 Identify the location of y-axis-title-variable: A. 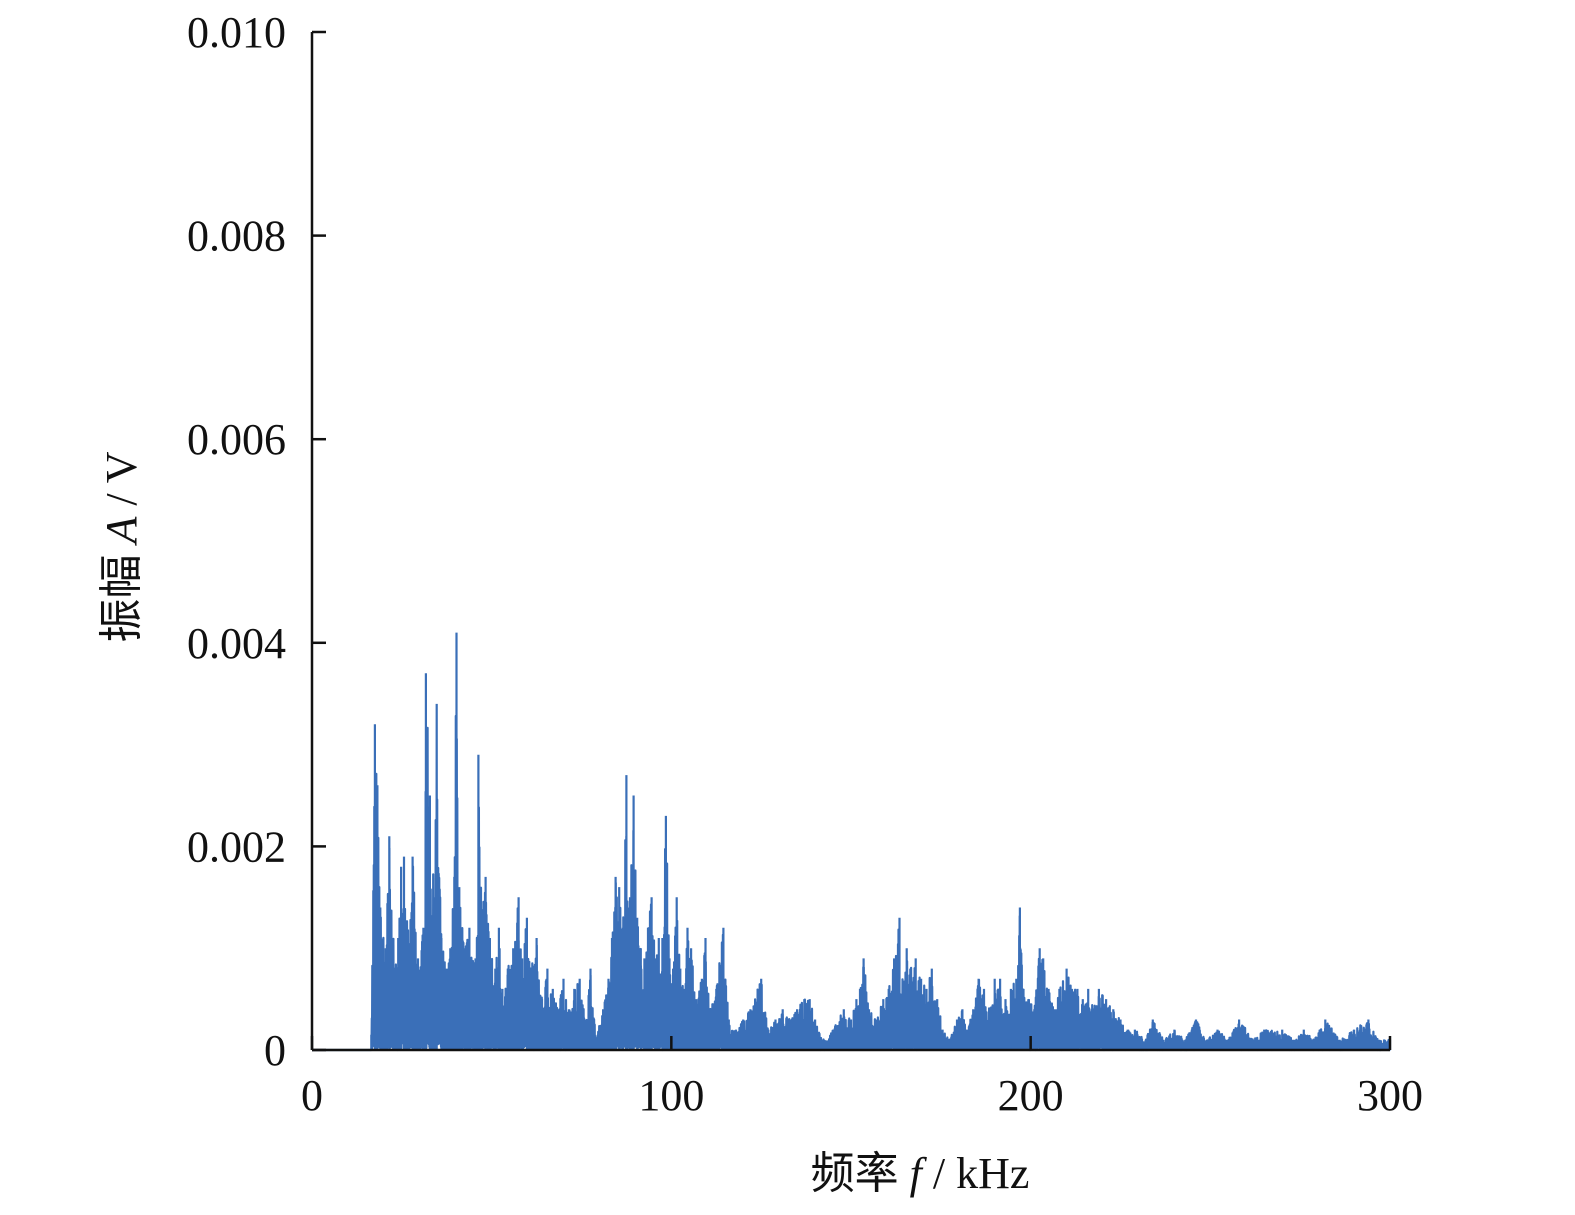
(121, 530).